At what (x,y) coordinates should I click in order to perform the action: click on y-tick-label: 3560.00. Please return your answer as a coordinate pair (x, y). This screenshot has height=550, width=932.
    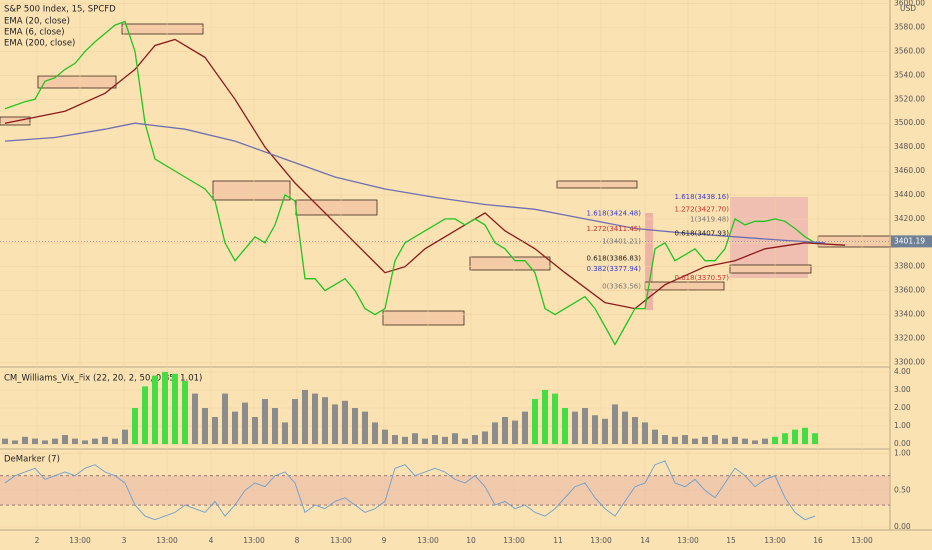
    Looking at the image, I should click on (909, 50).